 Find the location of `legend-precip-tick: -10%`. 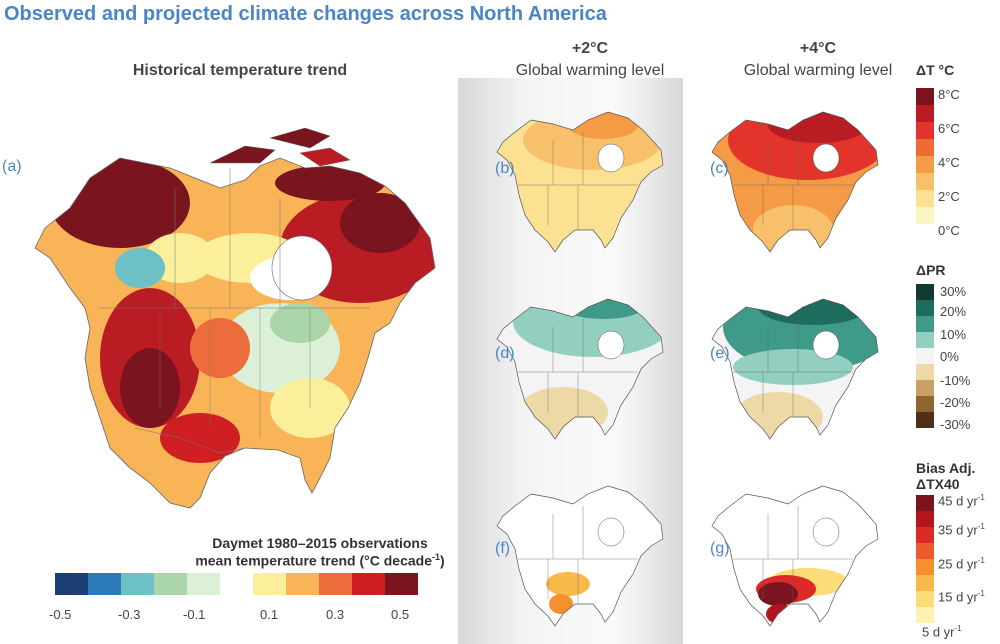

legend-precip-tick: -10% is located at coordinates (955, 380).